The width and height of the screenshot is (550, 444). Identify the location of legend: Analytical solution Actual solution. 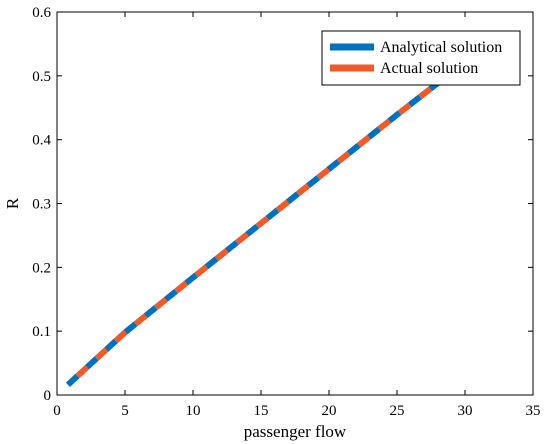
(421, 58).